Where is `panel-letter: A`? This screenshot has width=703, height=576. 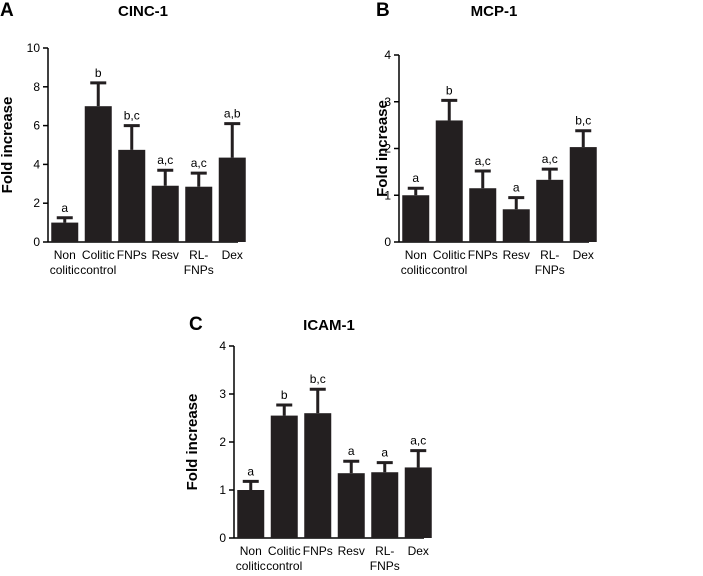
panel-letter: A is located at coordinates (7, 10).